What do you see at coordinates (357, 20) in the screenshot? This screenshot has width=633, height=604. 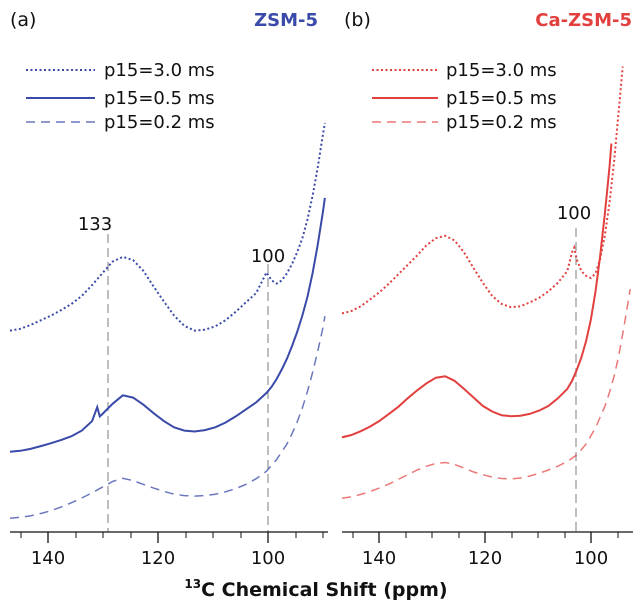 I see `panel-label-b: (b)` at bounding box center [357, 20].